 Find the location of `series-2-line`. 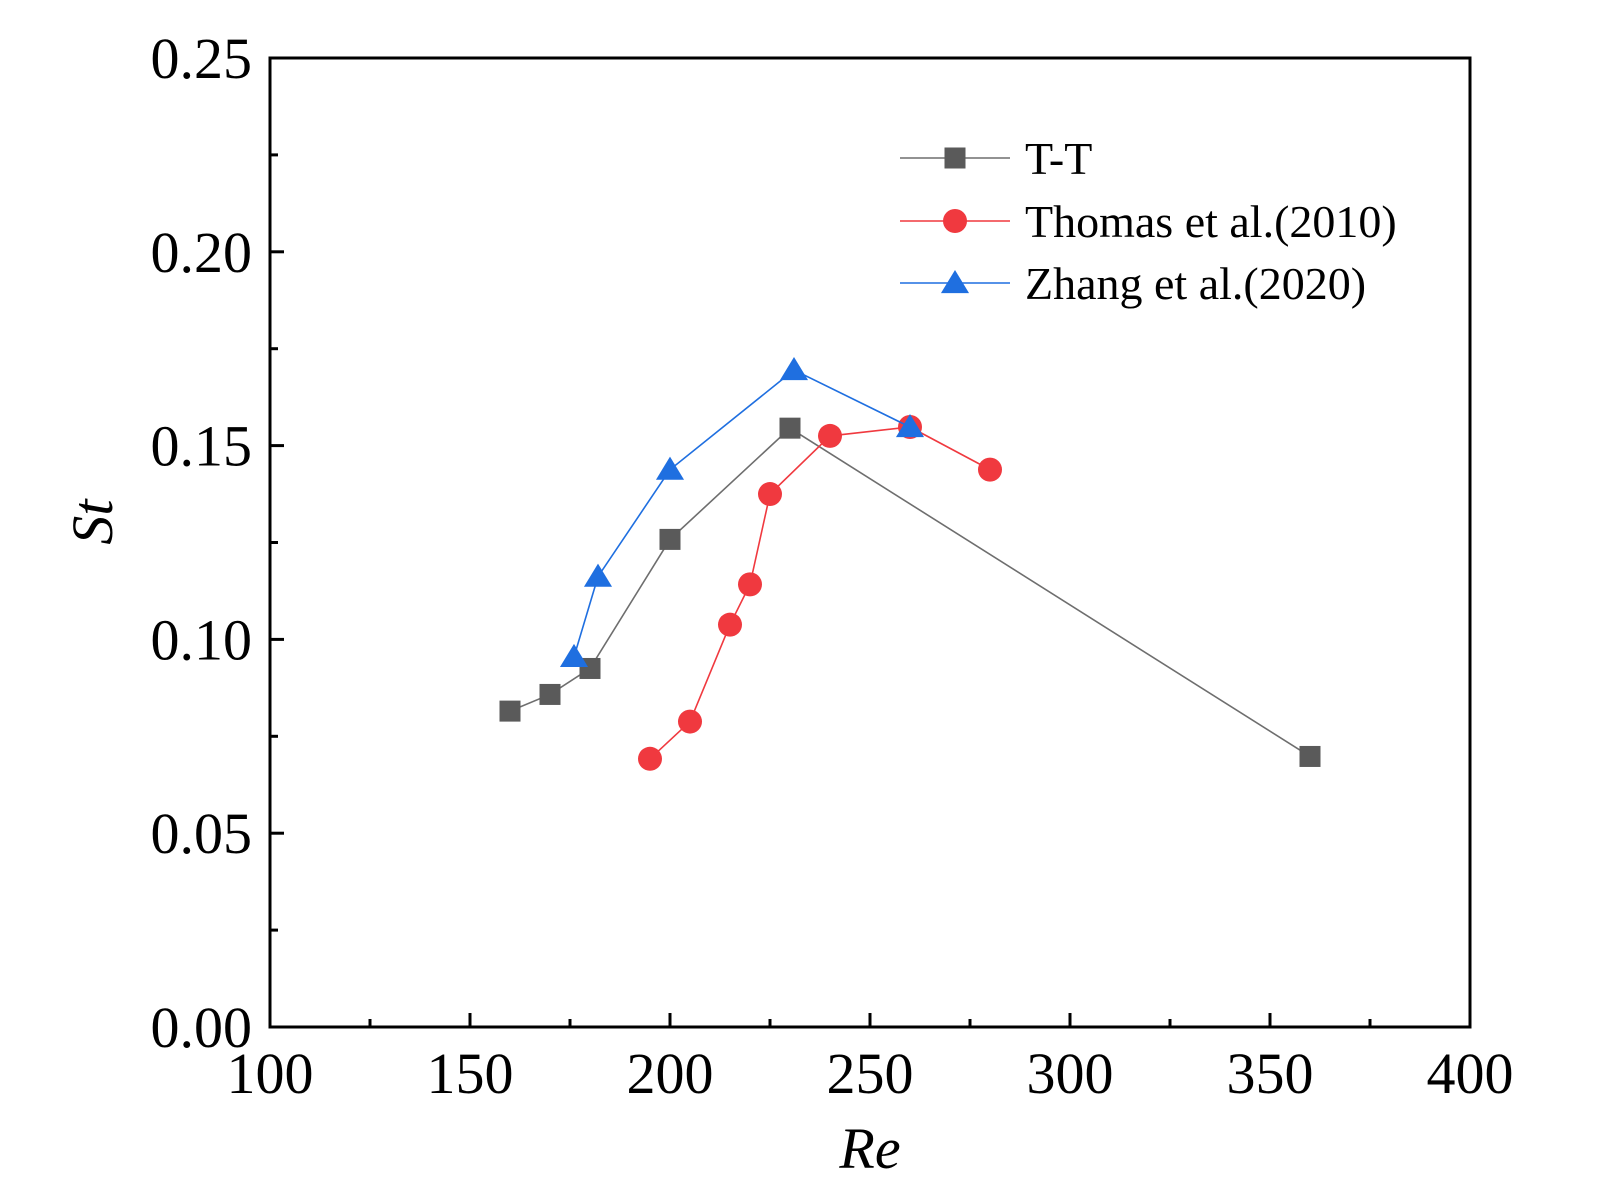

series-2-line is located at coordinates (820, 593).